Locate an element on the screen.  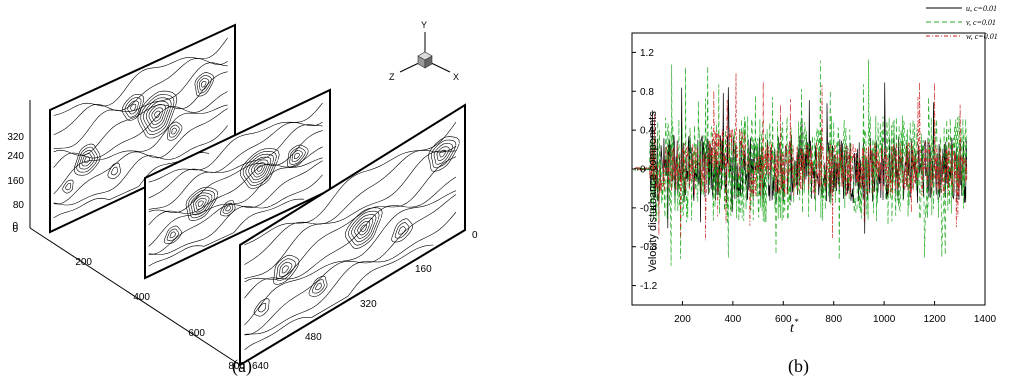
axis-front-line is located at coordinates (135, 296).